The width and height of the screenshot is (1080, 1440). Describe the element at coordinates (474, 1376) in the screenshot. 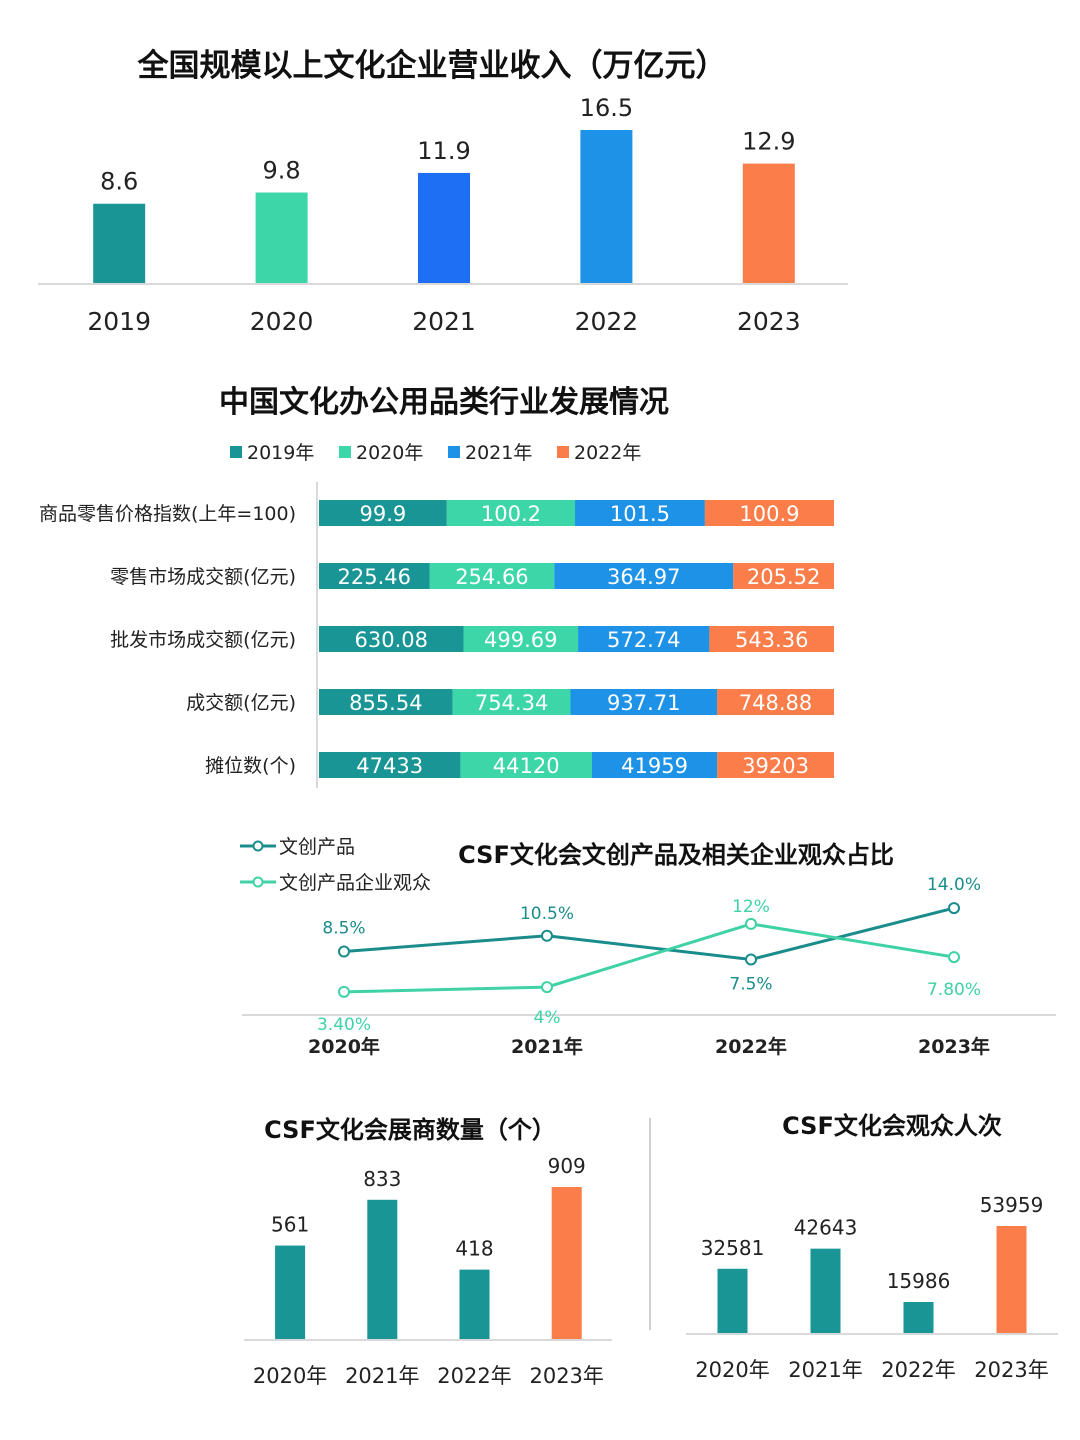

I see `exhibitors-category-label-2: 2022年` at that location.